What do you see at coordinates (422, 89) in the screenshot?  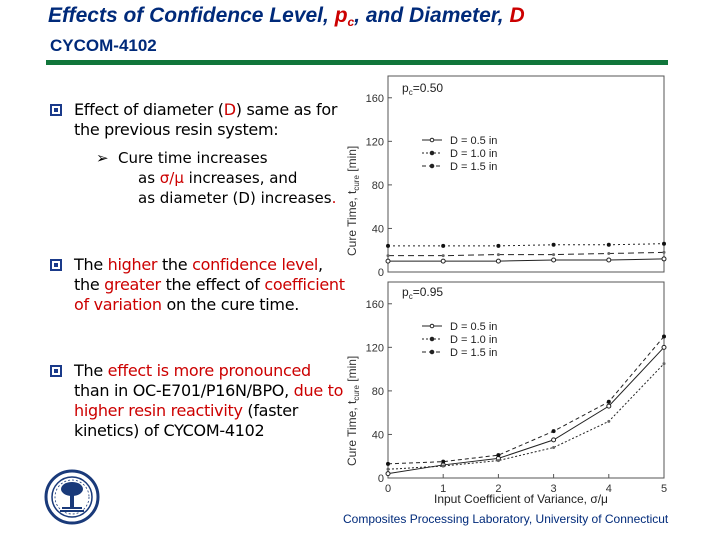 I see `top-chart-annotation: pc=0.50` at bounding box center [422, 89].